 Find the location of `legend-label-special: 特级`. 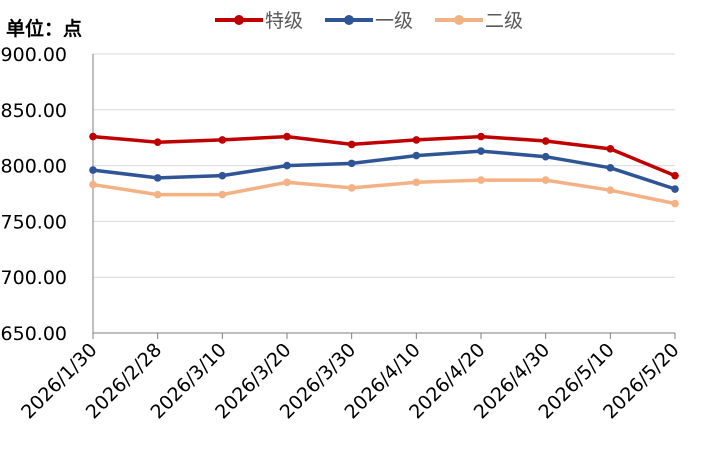

legend-label-special: 特级 is located at coordinates (284, 21).